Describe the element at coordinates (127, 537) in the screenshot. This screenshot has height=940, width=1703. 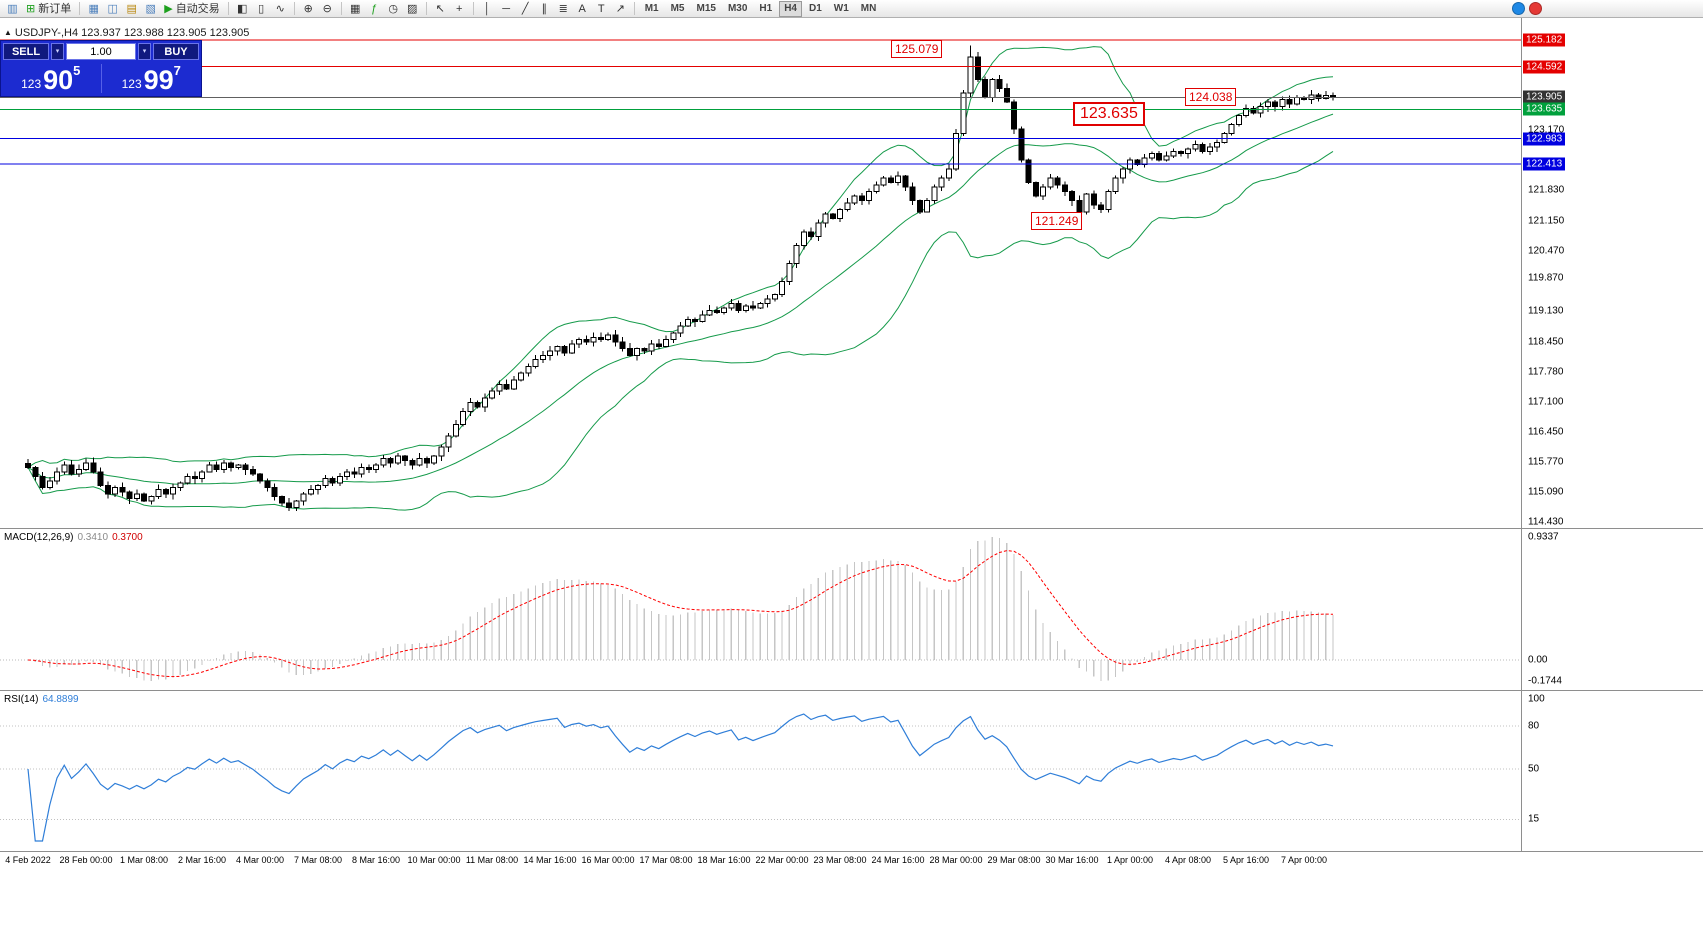
I see `macd-signal-value: 0.3700` at that location.